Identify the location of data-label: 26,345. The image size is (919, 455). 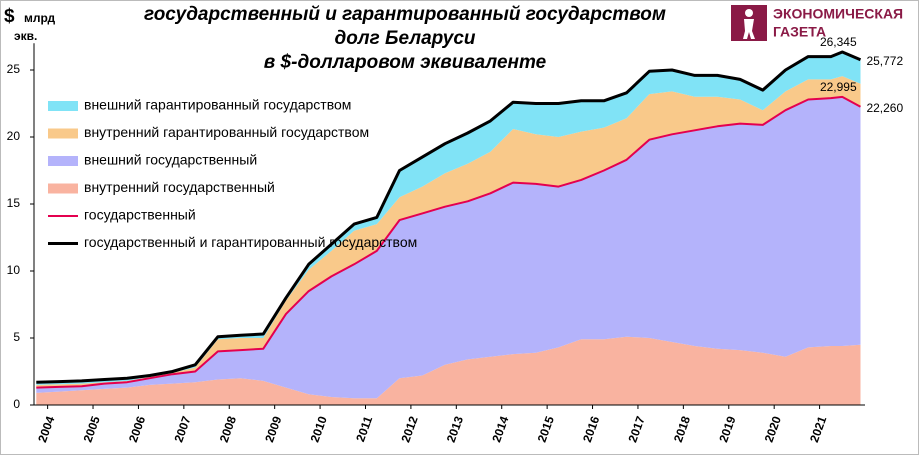
(838, 42).